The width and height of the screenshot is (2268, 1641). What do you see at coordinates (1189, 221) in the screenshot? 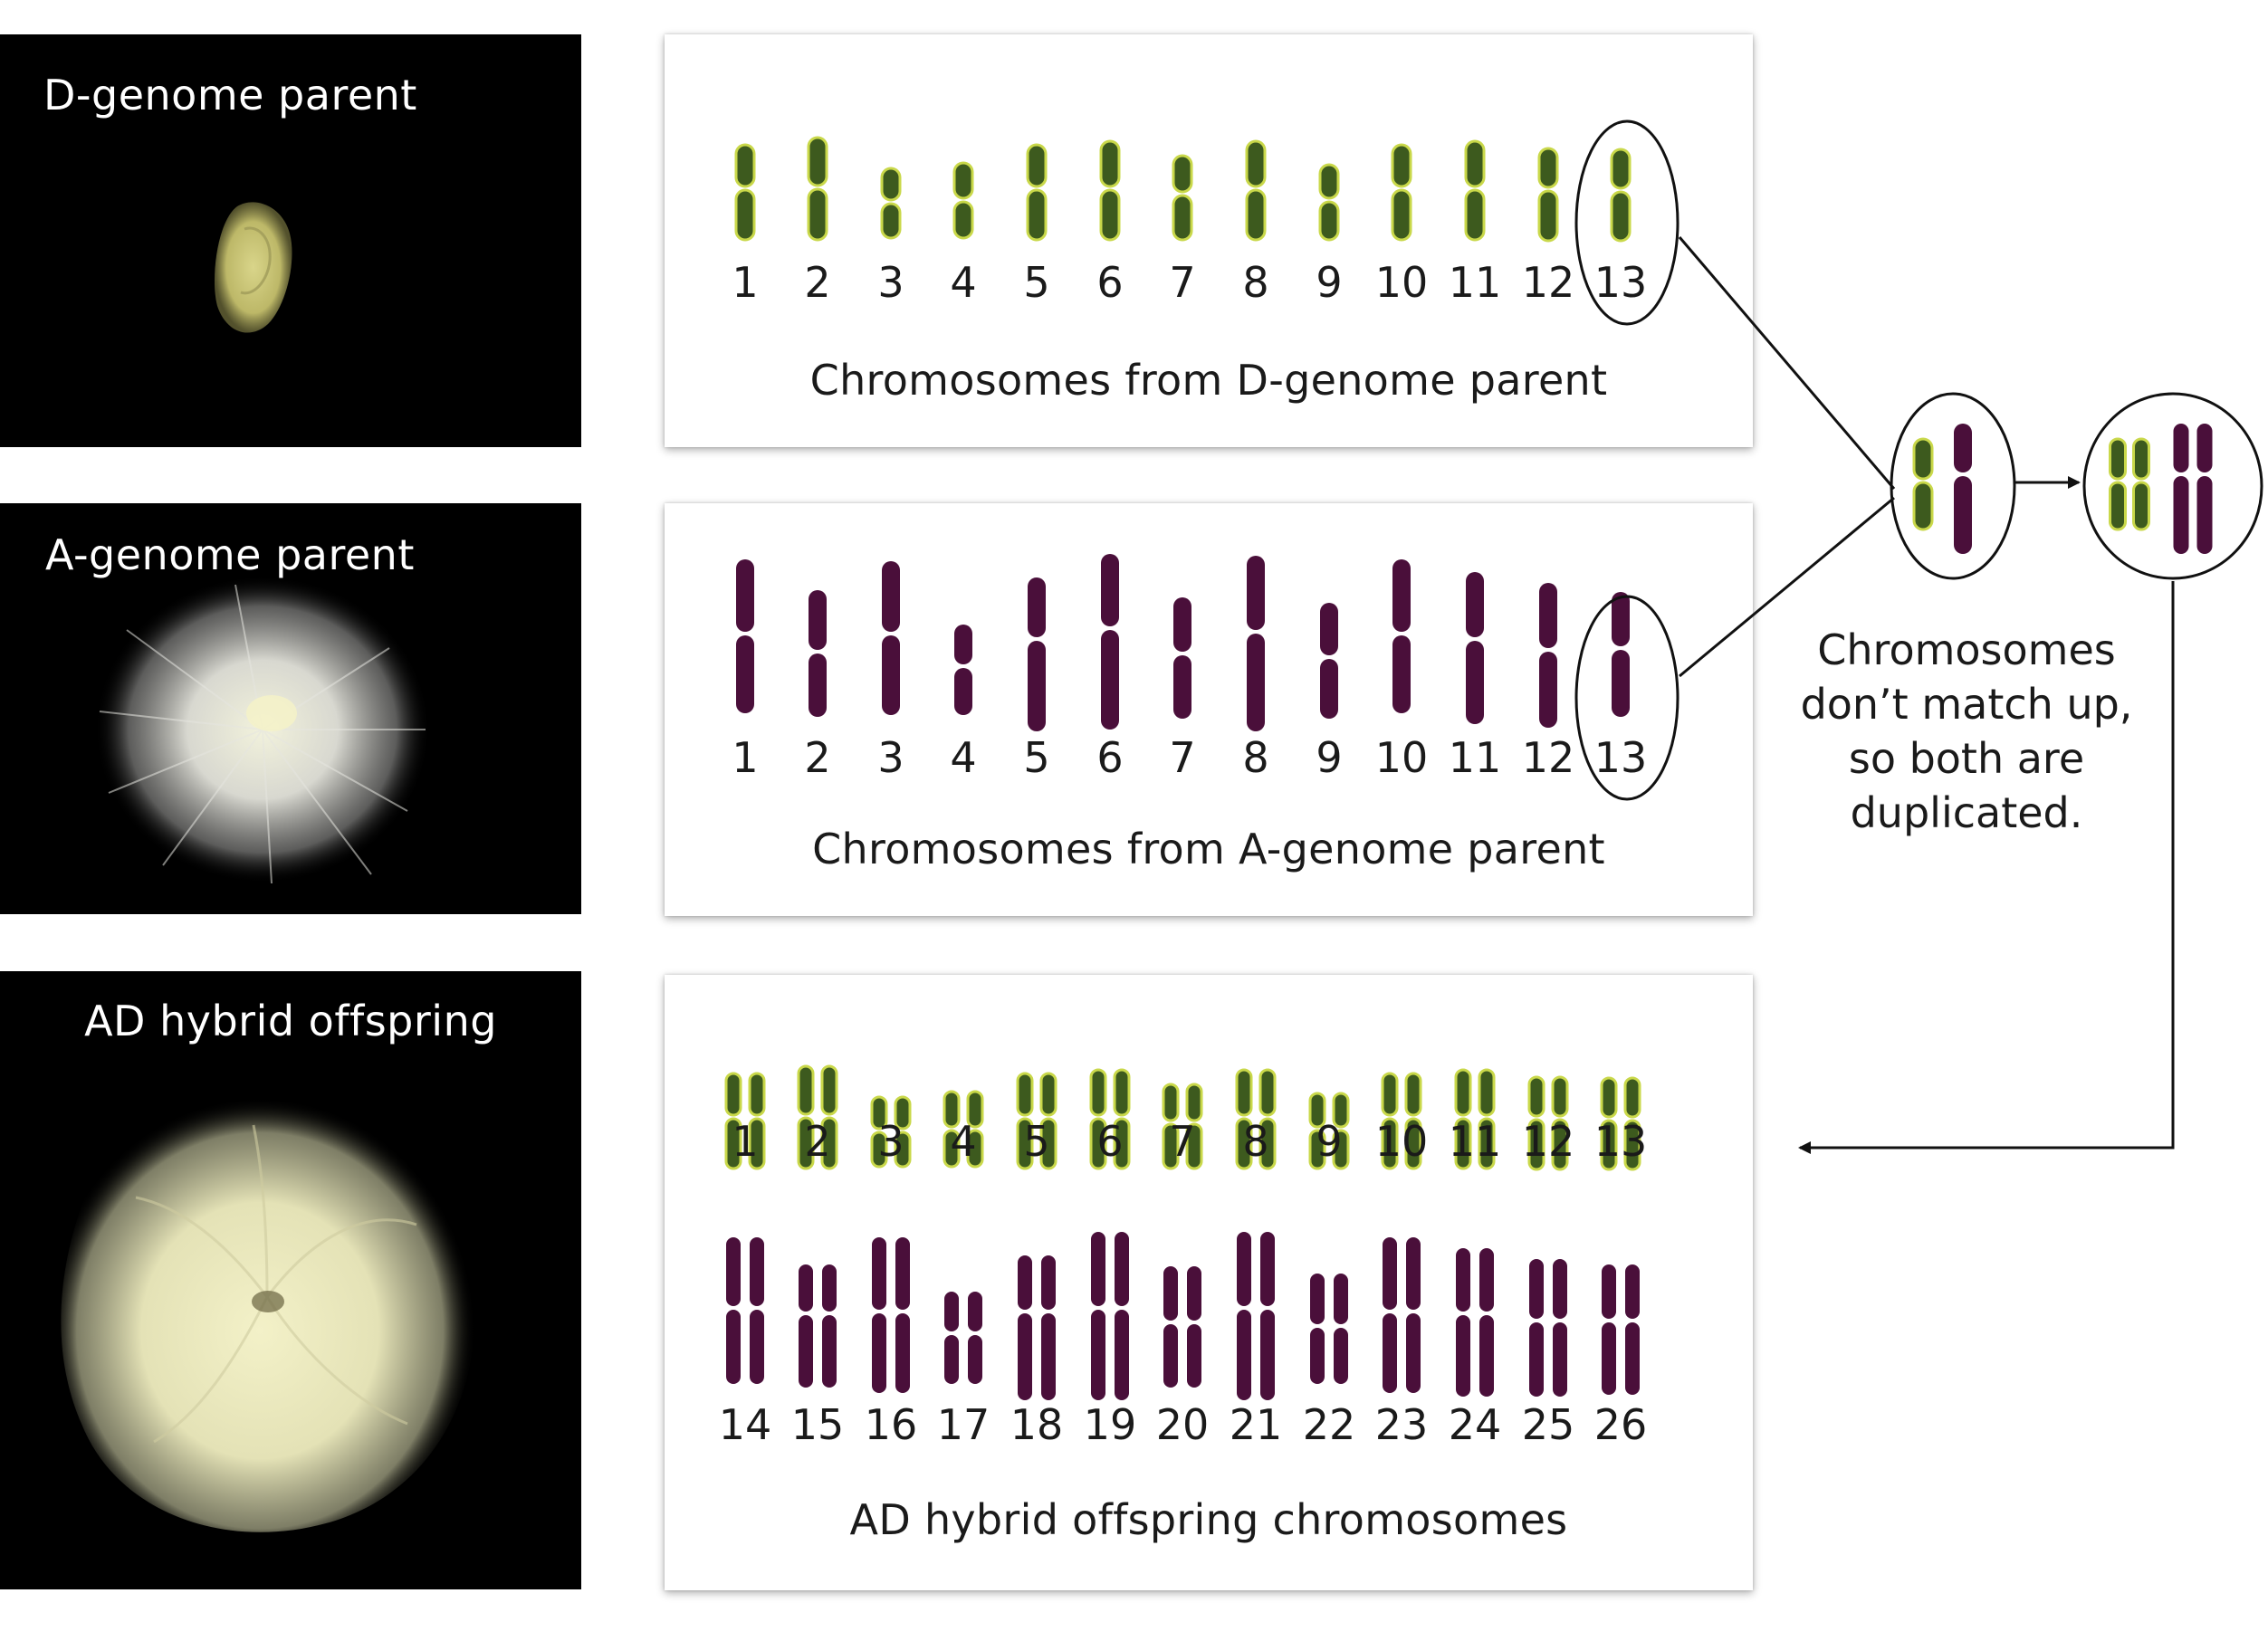
I see `d-genome-chromosome-set: 1 2 3 4 5 6 7 8 9 10 11 12 13` at bounding box center [1189, 221].